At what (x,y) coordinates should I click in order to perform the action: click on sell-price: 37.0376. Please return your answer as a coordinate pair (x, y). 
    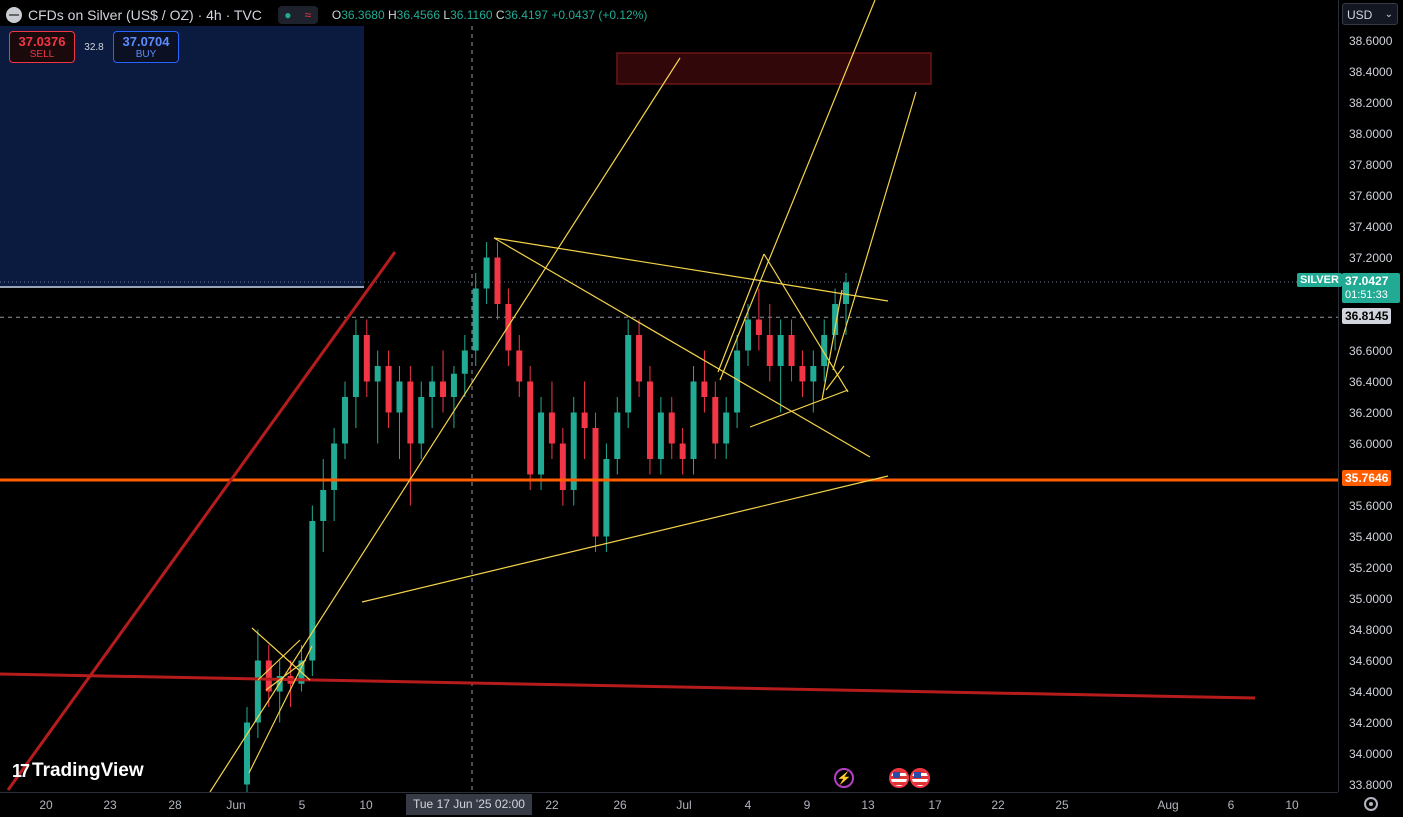
    Looking at the image, I should click on (42, 41).